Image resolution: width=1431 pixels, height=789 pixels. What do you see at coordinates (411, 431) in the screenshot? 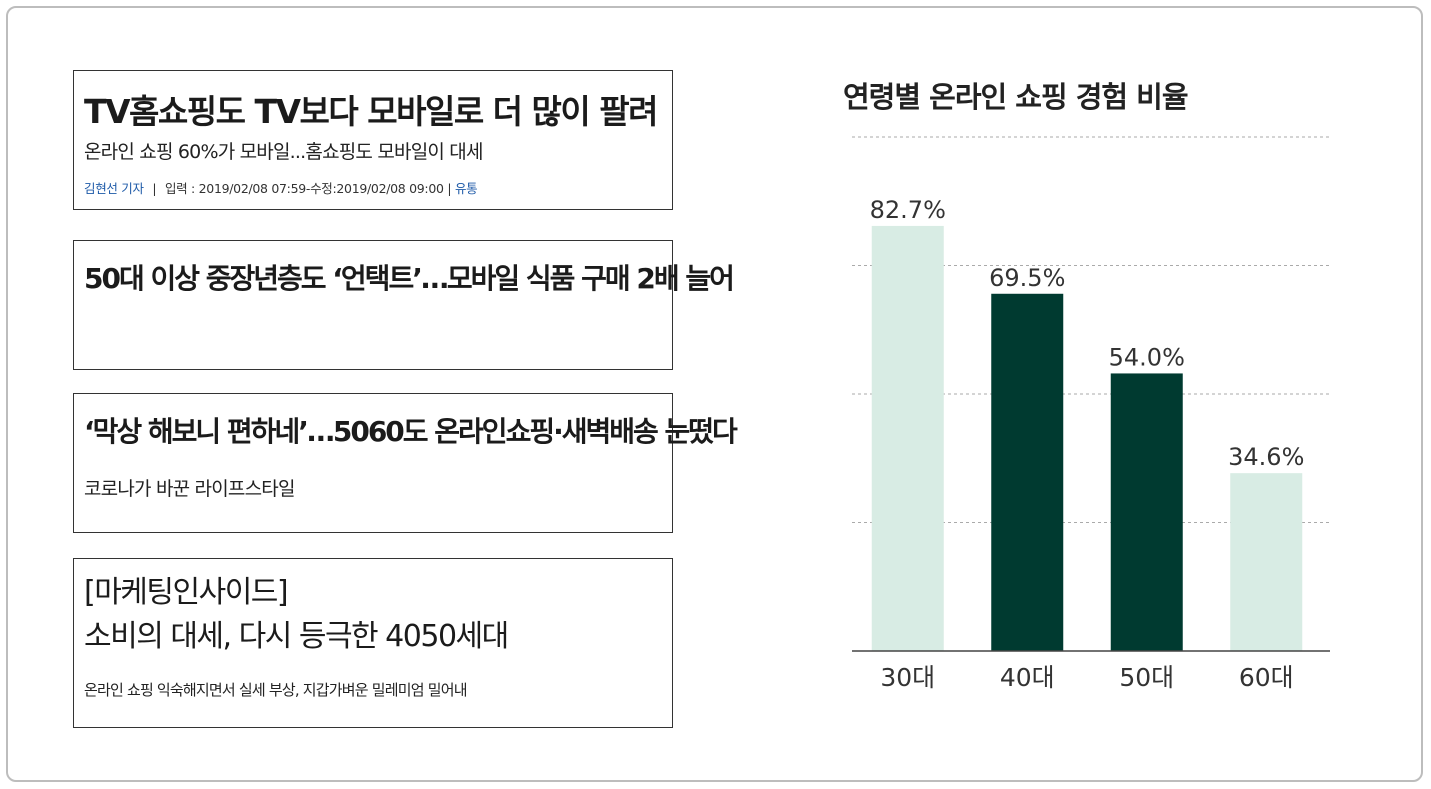
I see `article-headline: ‘막상 해보니 편하네’…5060도 온라인쇼핑·새벽배송 눈떴다` at bounding box center [411, 431].